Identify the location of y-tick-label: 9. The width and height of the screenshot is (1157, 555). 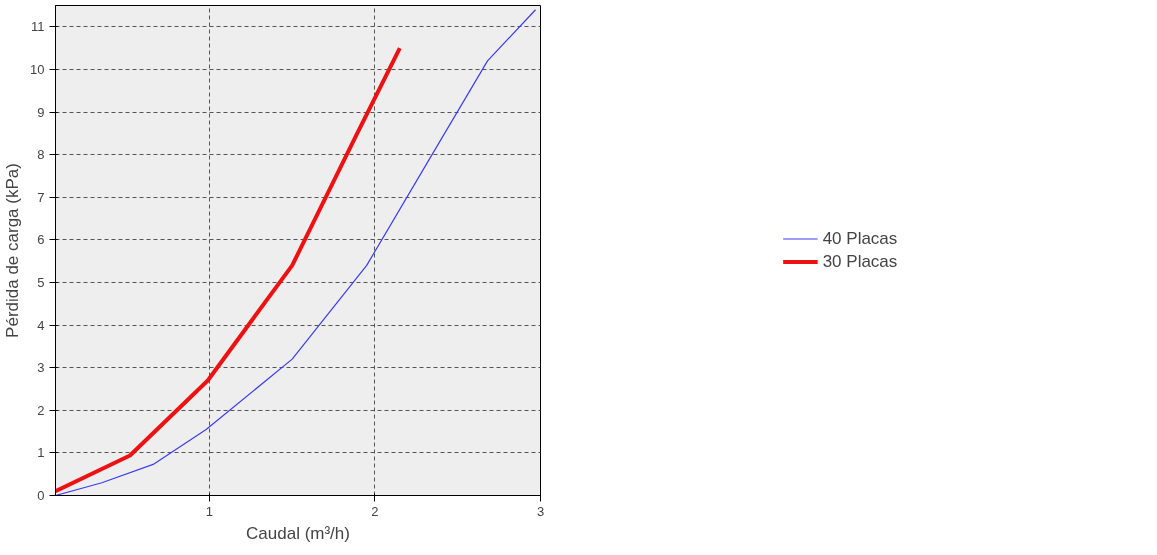
(41, 112).